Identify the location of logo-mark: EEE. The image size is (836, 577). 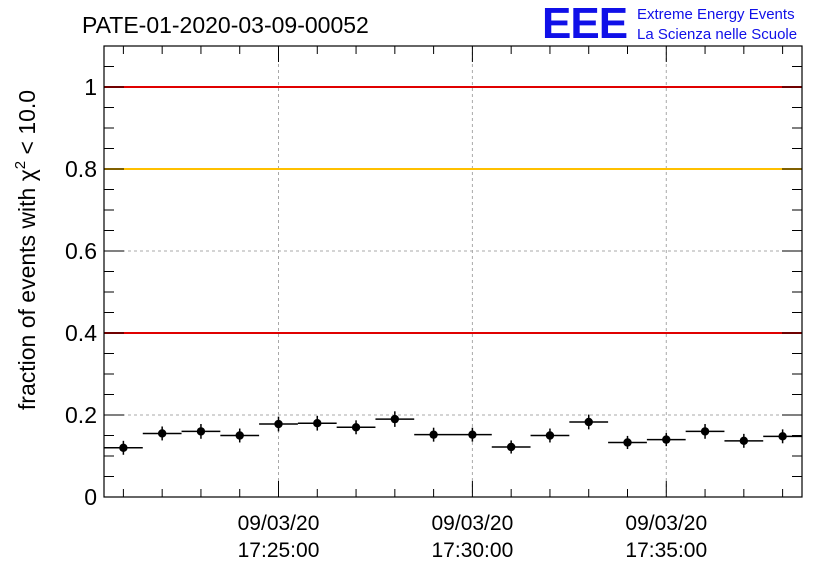
(584, 24).